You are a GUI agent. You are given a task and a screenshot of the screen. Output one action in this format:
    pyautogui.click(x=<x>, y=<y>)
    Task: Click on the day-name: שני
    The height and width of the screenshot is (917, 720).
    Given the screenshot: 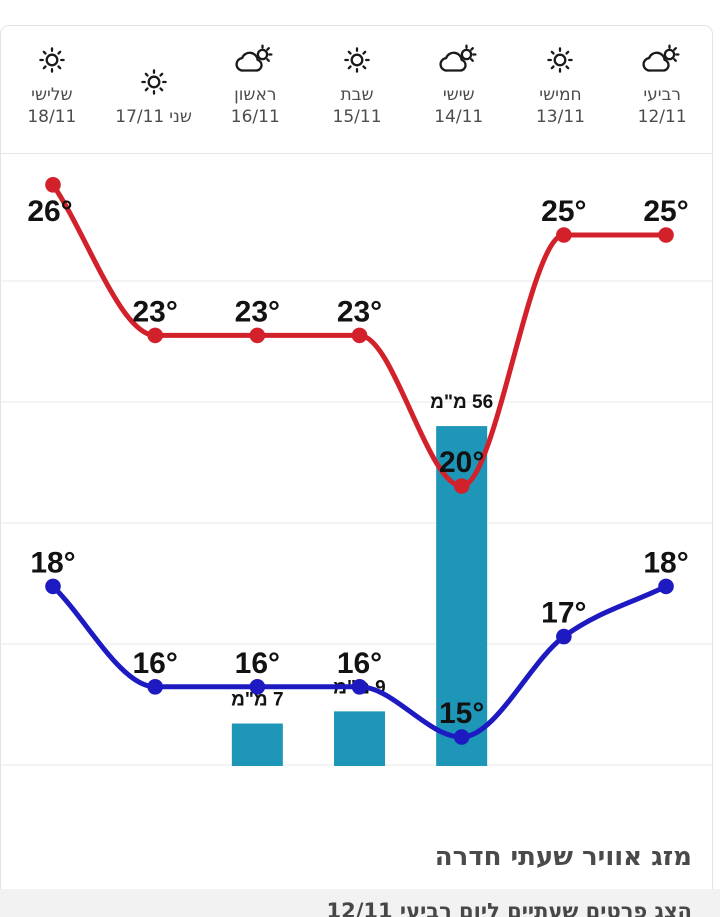 What is the action you would take?
    pyautogui.click(x=180, y=117)
    